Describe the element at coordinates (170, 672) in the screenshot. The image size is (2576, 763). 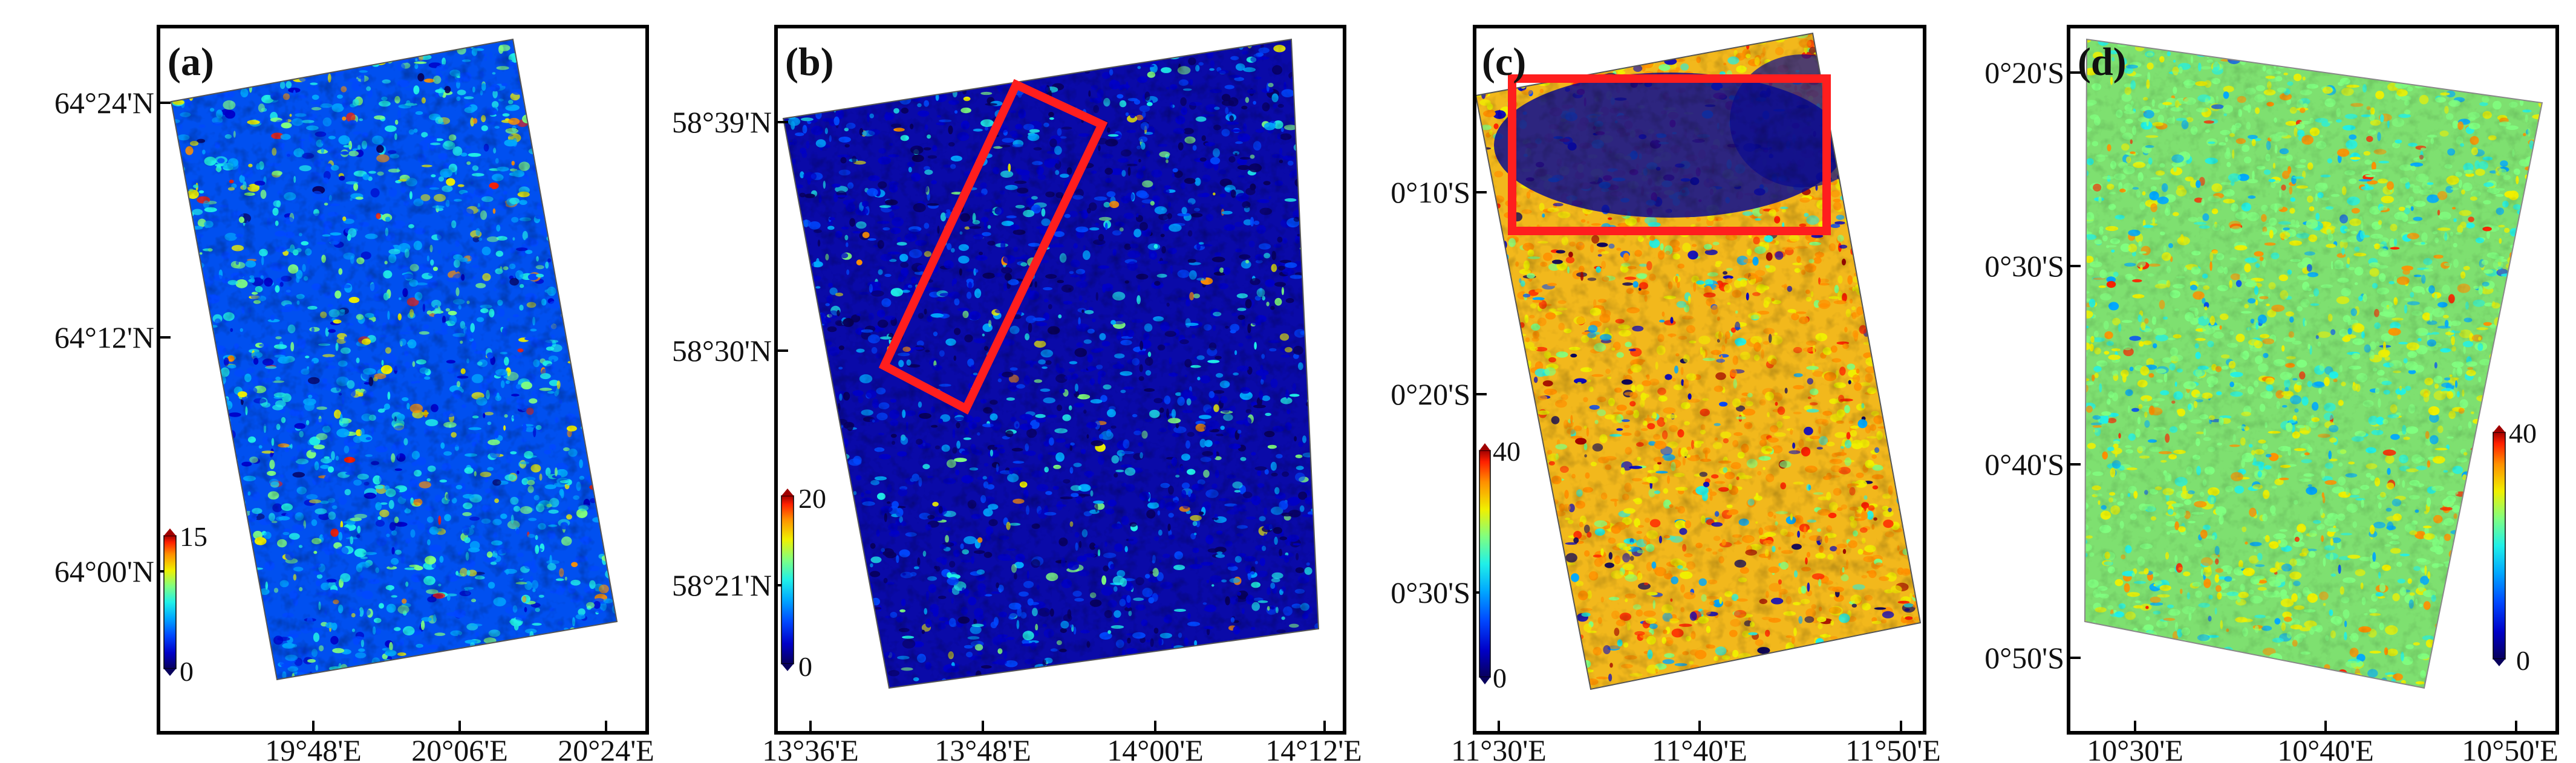
I see `panel-a-colorbar-min-arrow` at that location.